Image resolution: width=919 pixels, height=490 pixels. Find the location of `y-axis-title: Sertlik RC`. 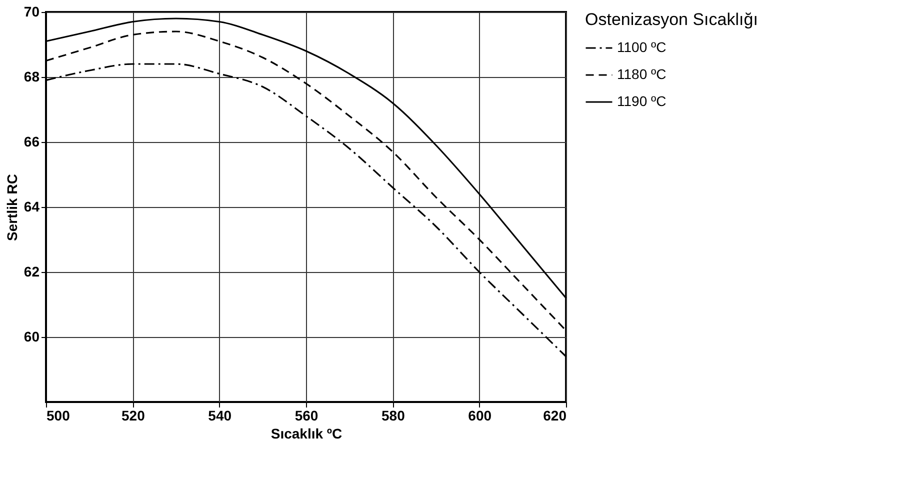

y-axis-title: Sertlik RC is located at coordinates (12, 207).